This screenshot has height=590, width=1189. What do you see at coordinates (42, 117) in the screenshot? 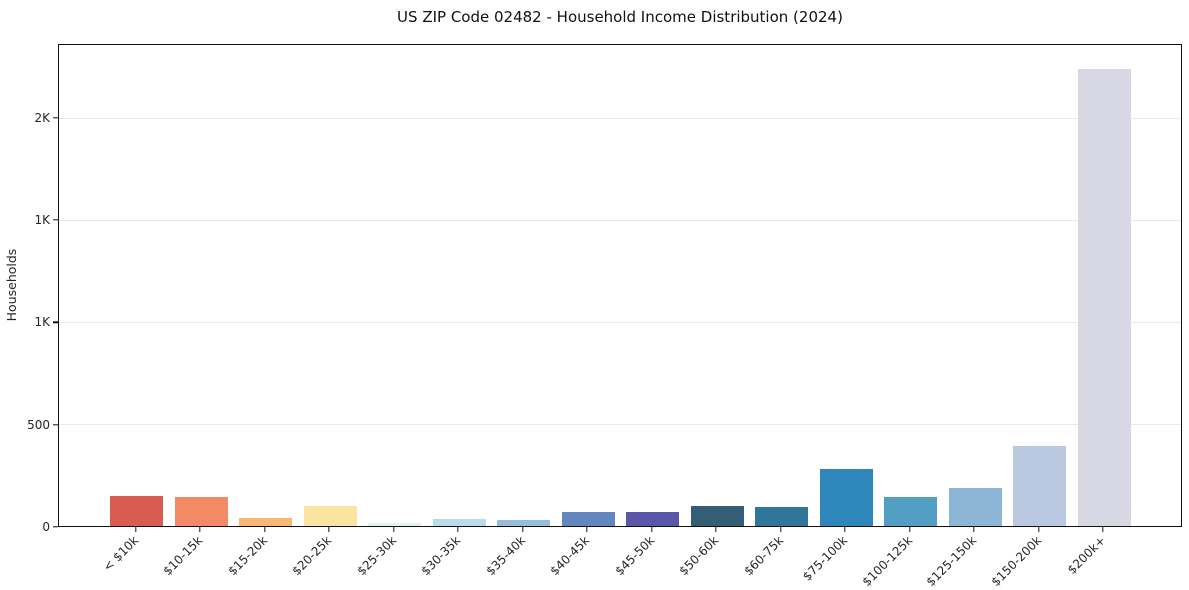
I see `y-tick-label: 2K` at bounding box center [42, 117].